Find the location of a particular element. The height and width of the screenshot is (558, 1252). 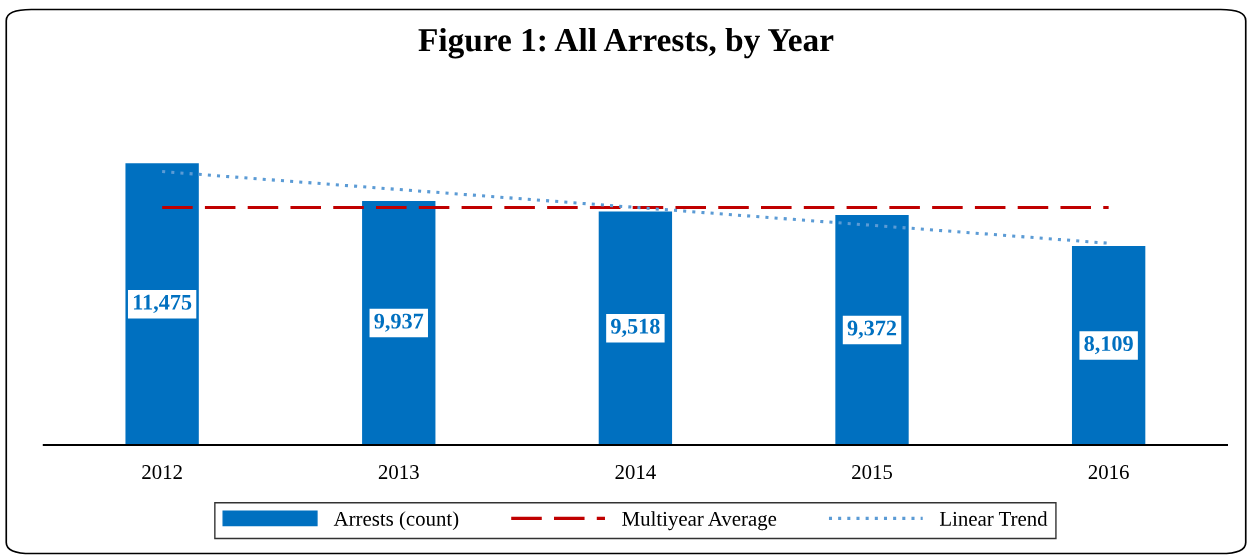

legend-label: Arrests (count) is located at coordinates (396, 521).